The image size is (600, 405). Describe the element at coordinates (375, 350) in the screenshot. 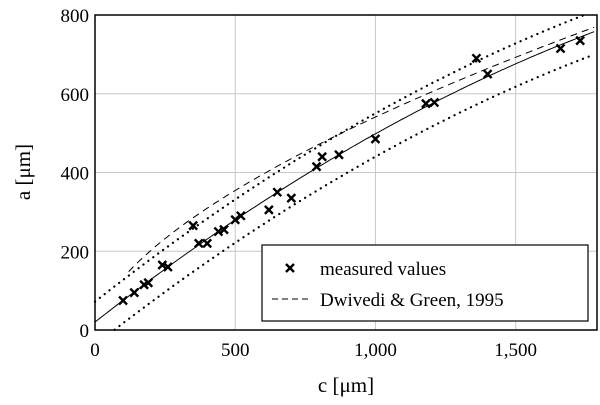

I see `x-tick-label: 1,000` at that location.